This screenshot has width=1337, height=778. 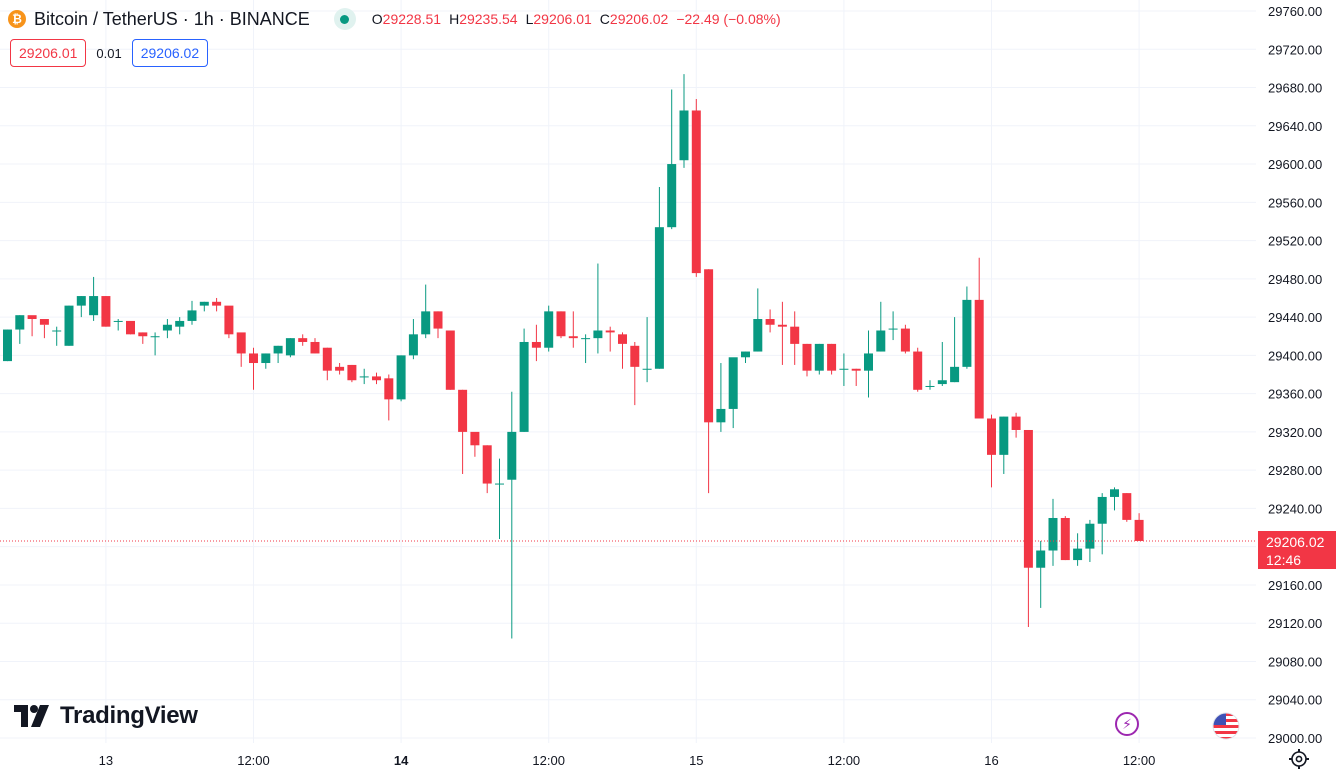 I want to click on tradingview-logo: TradingView, so click(x=106, y=716).